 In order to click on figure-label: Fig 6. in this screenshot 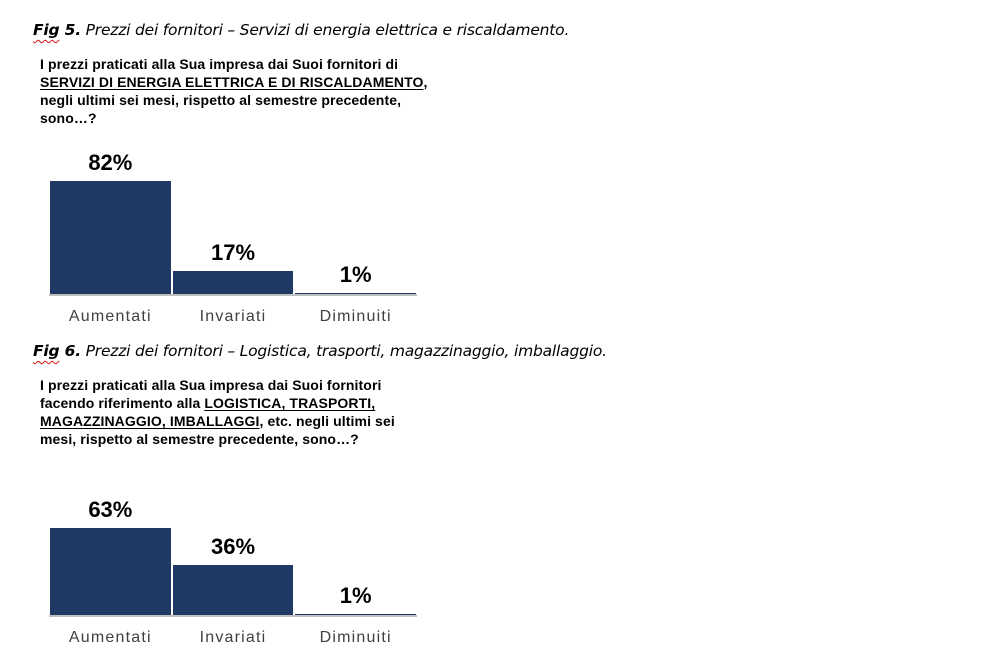, I will do `click(57, 351)`.